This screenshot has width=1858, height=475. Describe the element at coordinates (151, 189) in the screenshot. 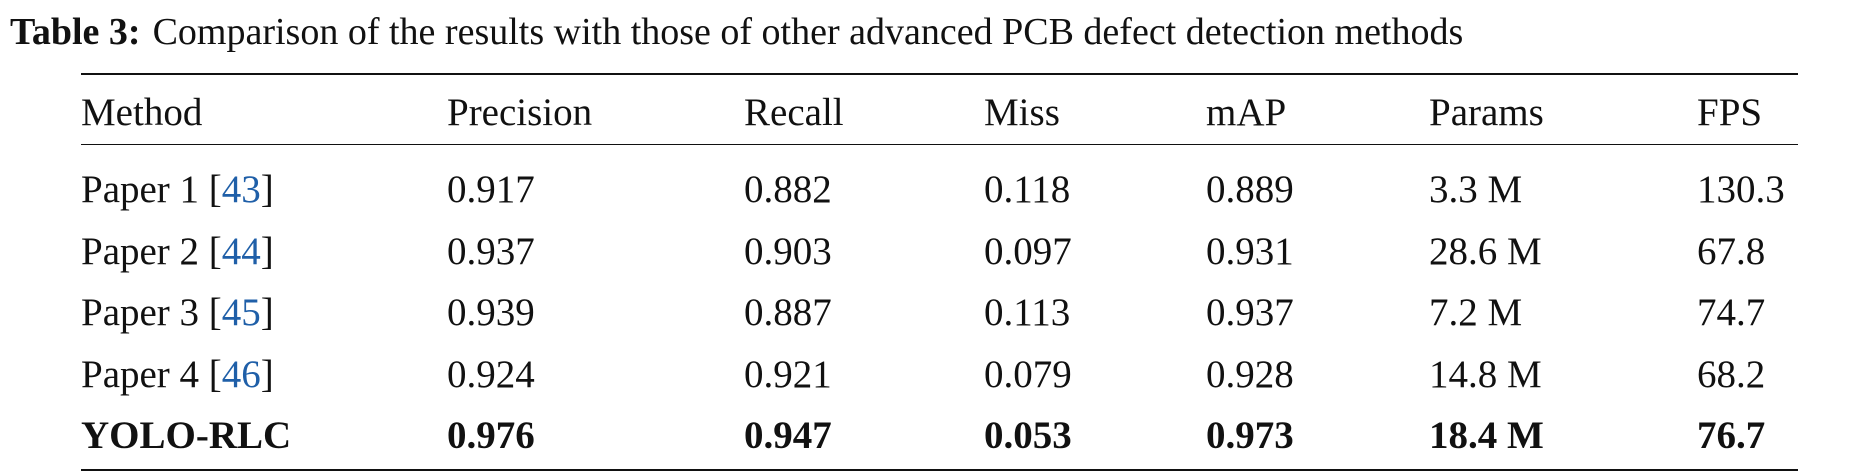

I see `method-text: Paper 1 [` at that location.